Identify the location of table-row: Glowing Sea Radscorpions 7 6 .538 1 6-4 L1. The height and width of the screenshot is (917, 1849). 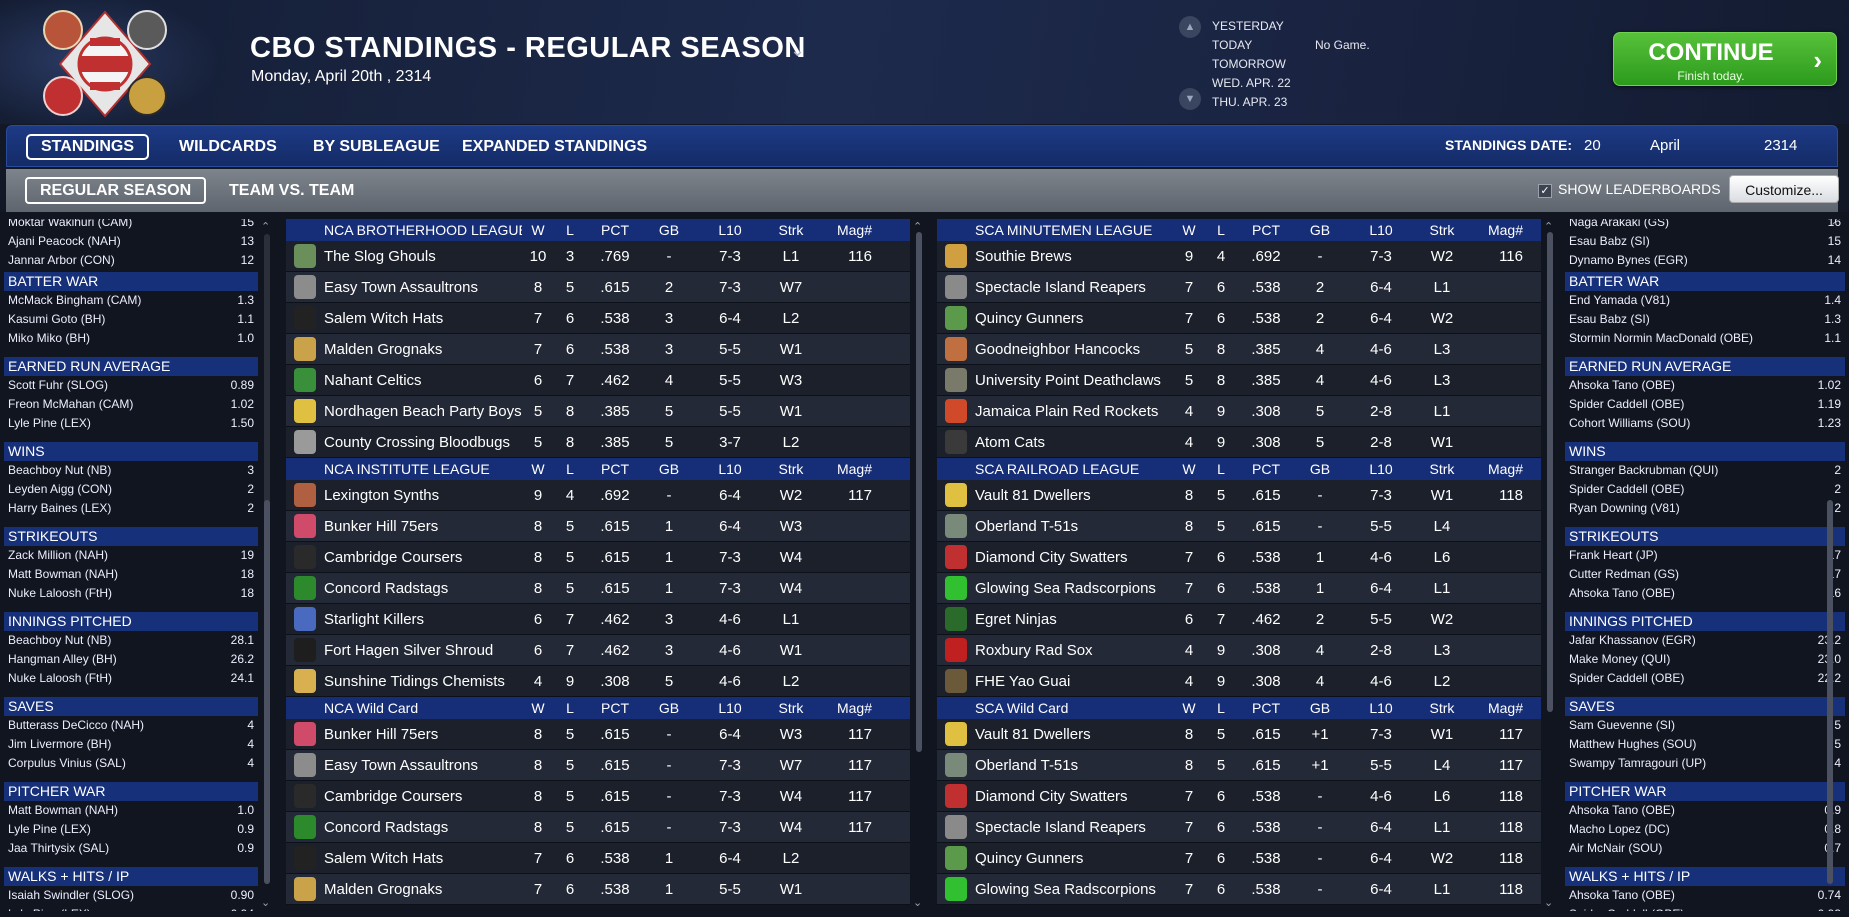
(1239, 588).